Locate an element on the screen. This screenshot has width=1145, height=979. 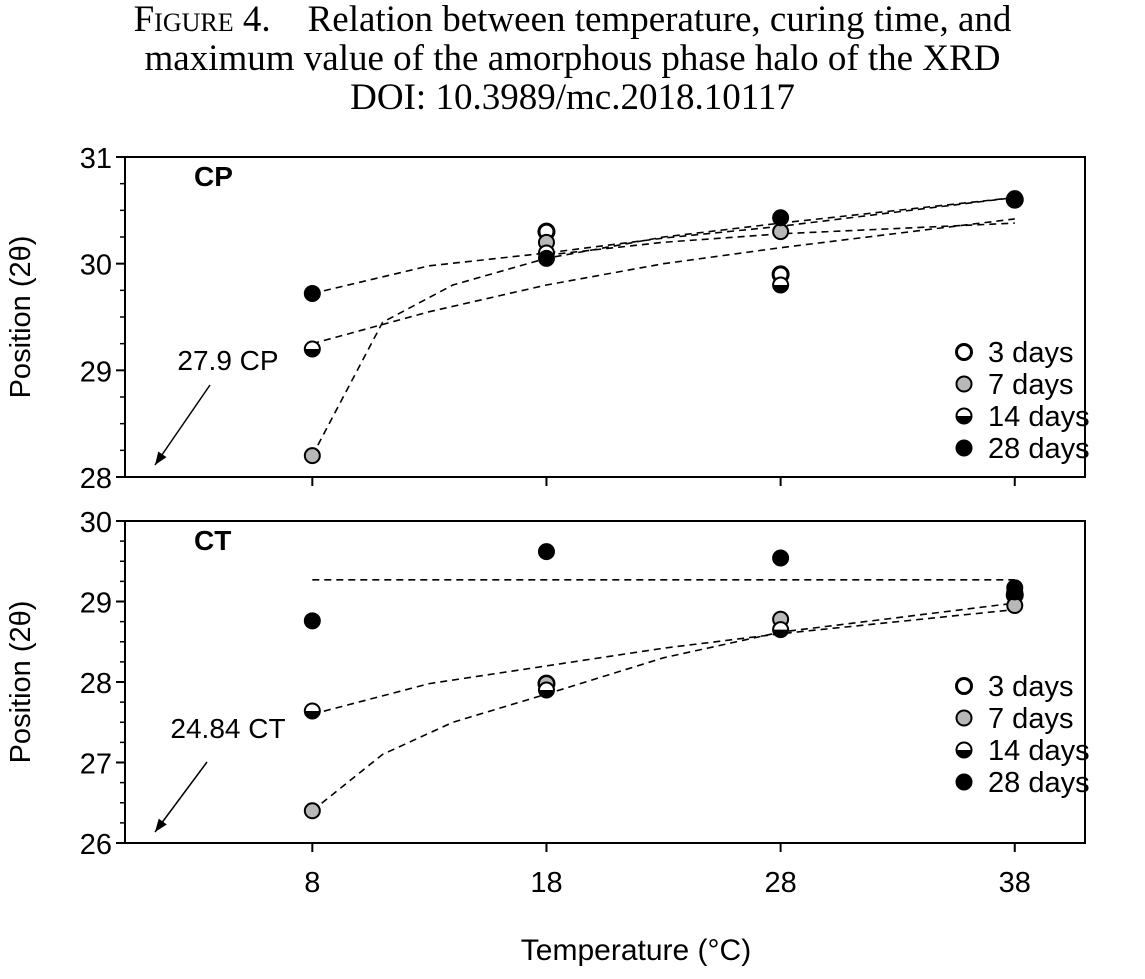
figure-doi: DOI: 10.3989/mc.2018.10117 is located at coordinates (572, 97).